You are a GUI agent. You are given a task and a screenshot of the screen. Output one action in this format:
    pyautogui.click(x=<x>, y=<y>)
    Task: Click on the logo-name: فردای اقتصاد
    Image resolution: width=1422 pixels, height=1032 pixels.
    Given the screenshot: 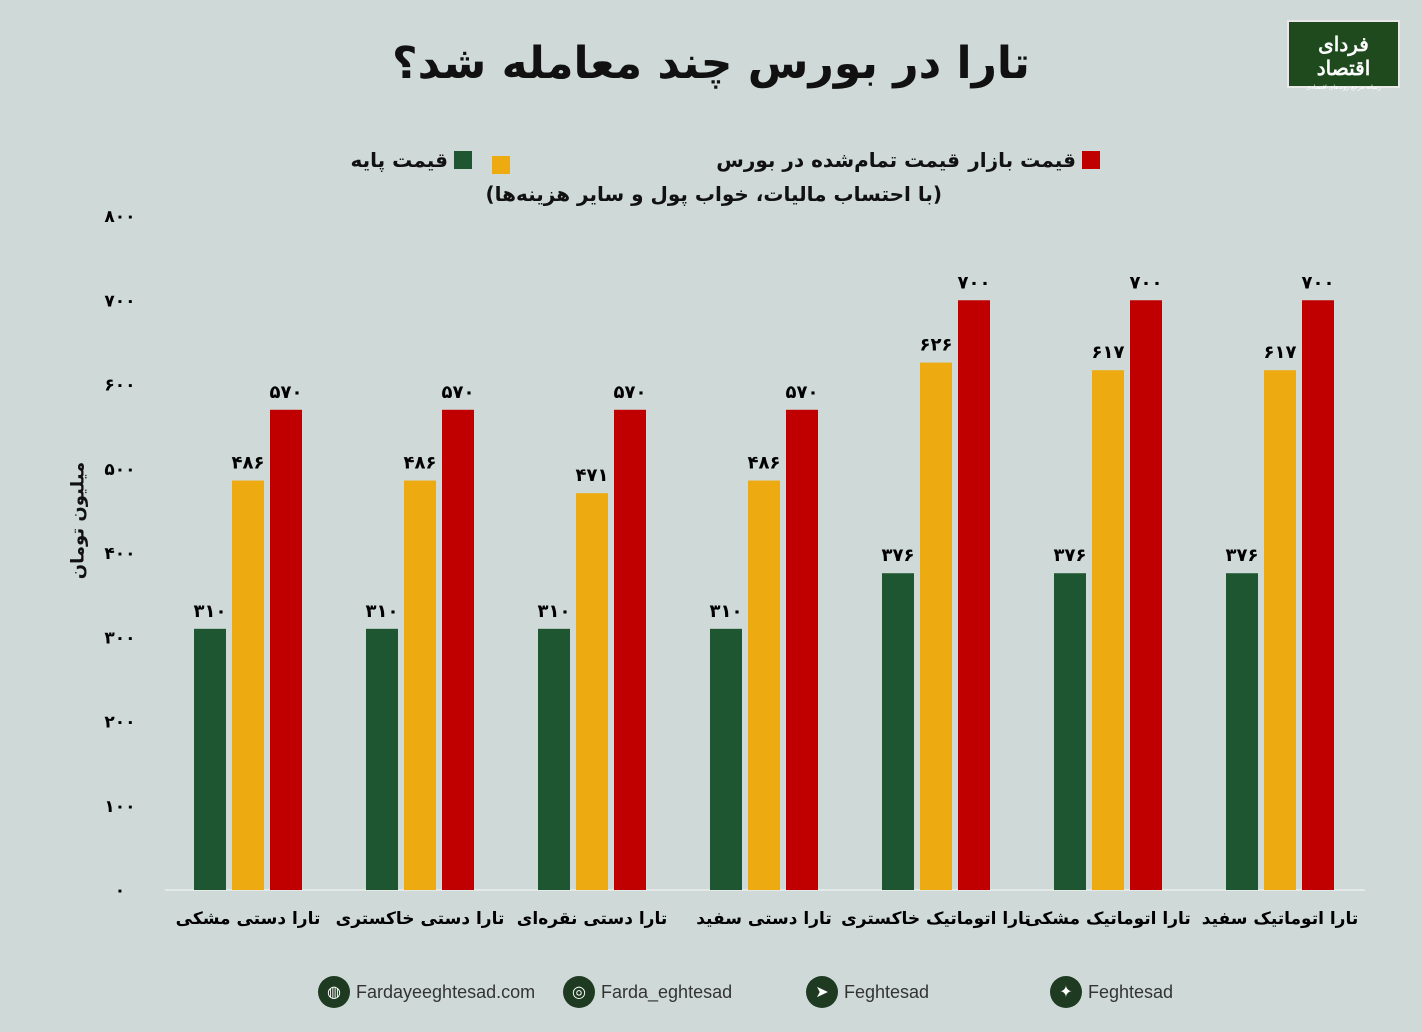 What is the action you would take?
    pyautogui.click(x=1343, y=56)
    